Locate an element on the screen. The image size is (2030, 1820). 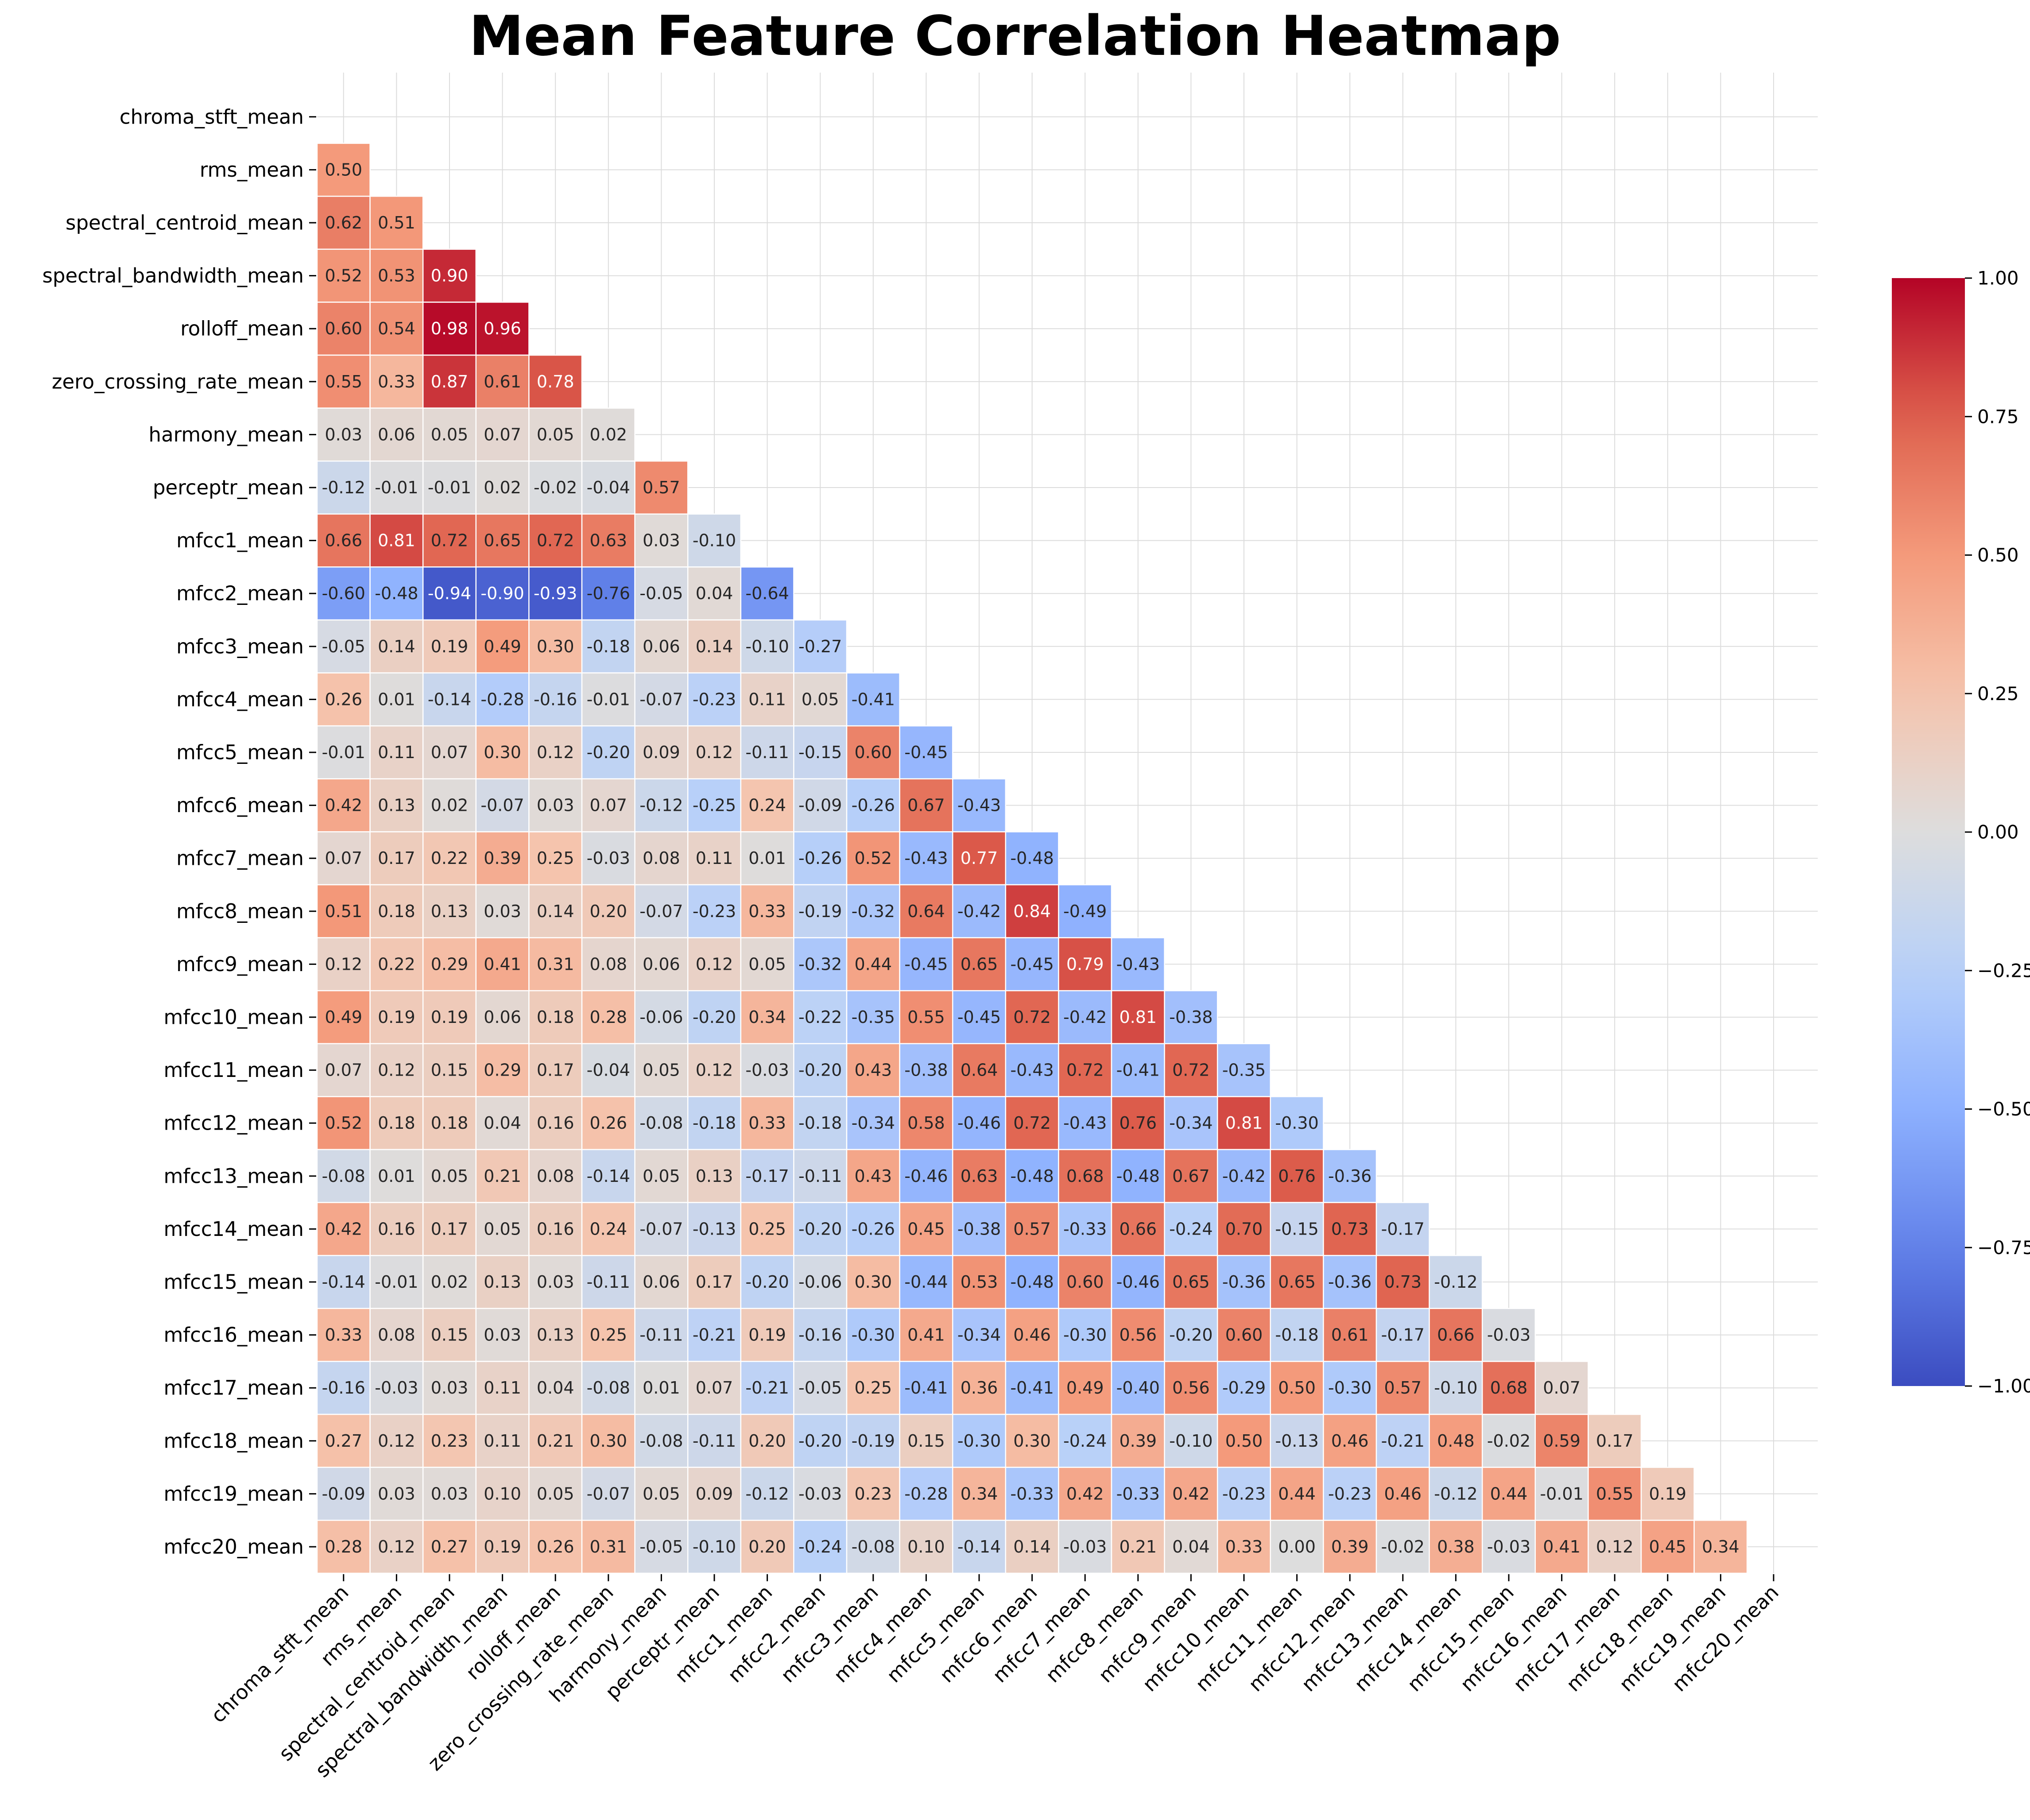
cell-value-label: -0.08 is located at coordinates (873, 1547).